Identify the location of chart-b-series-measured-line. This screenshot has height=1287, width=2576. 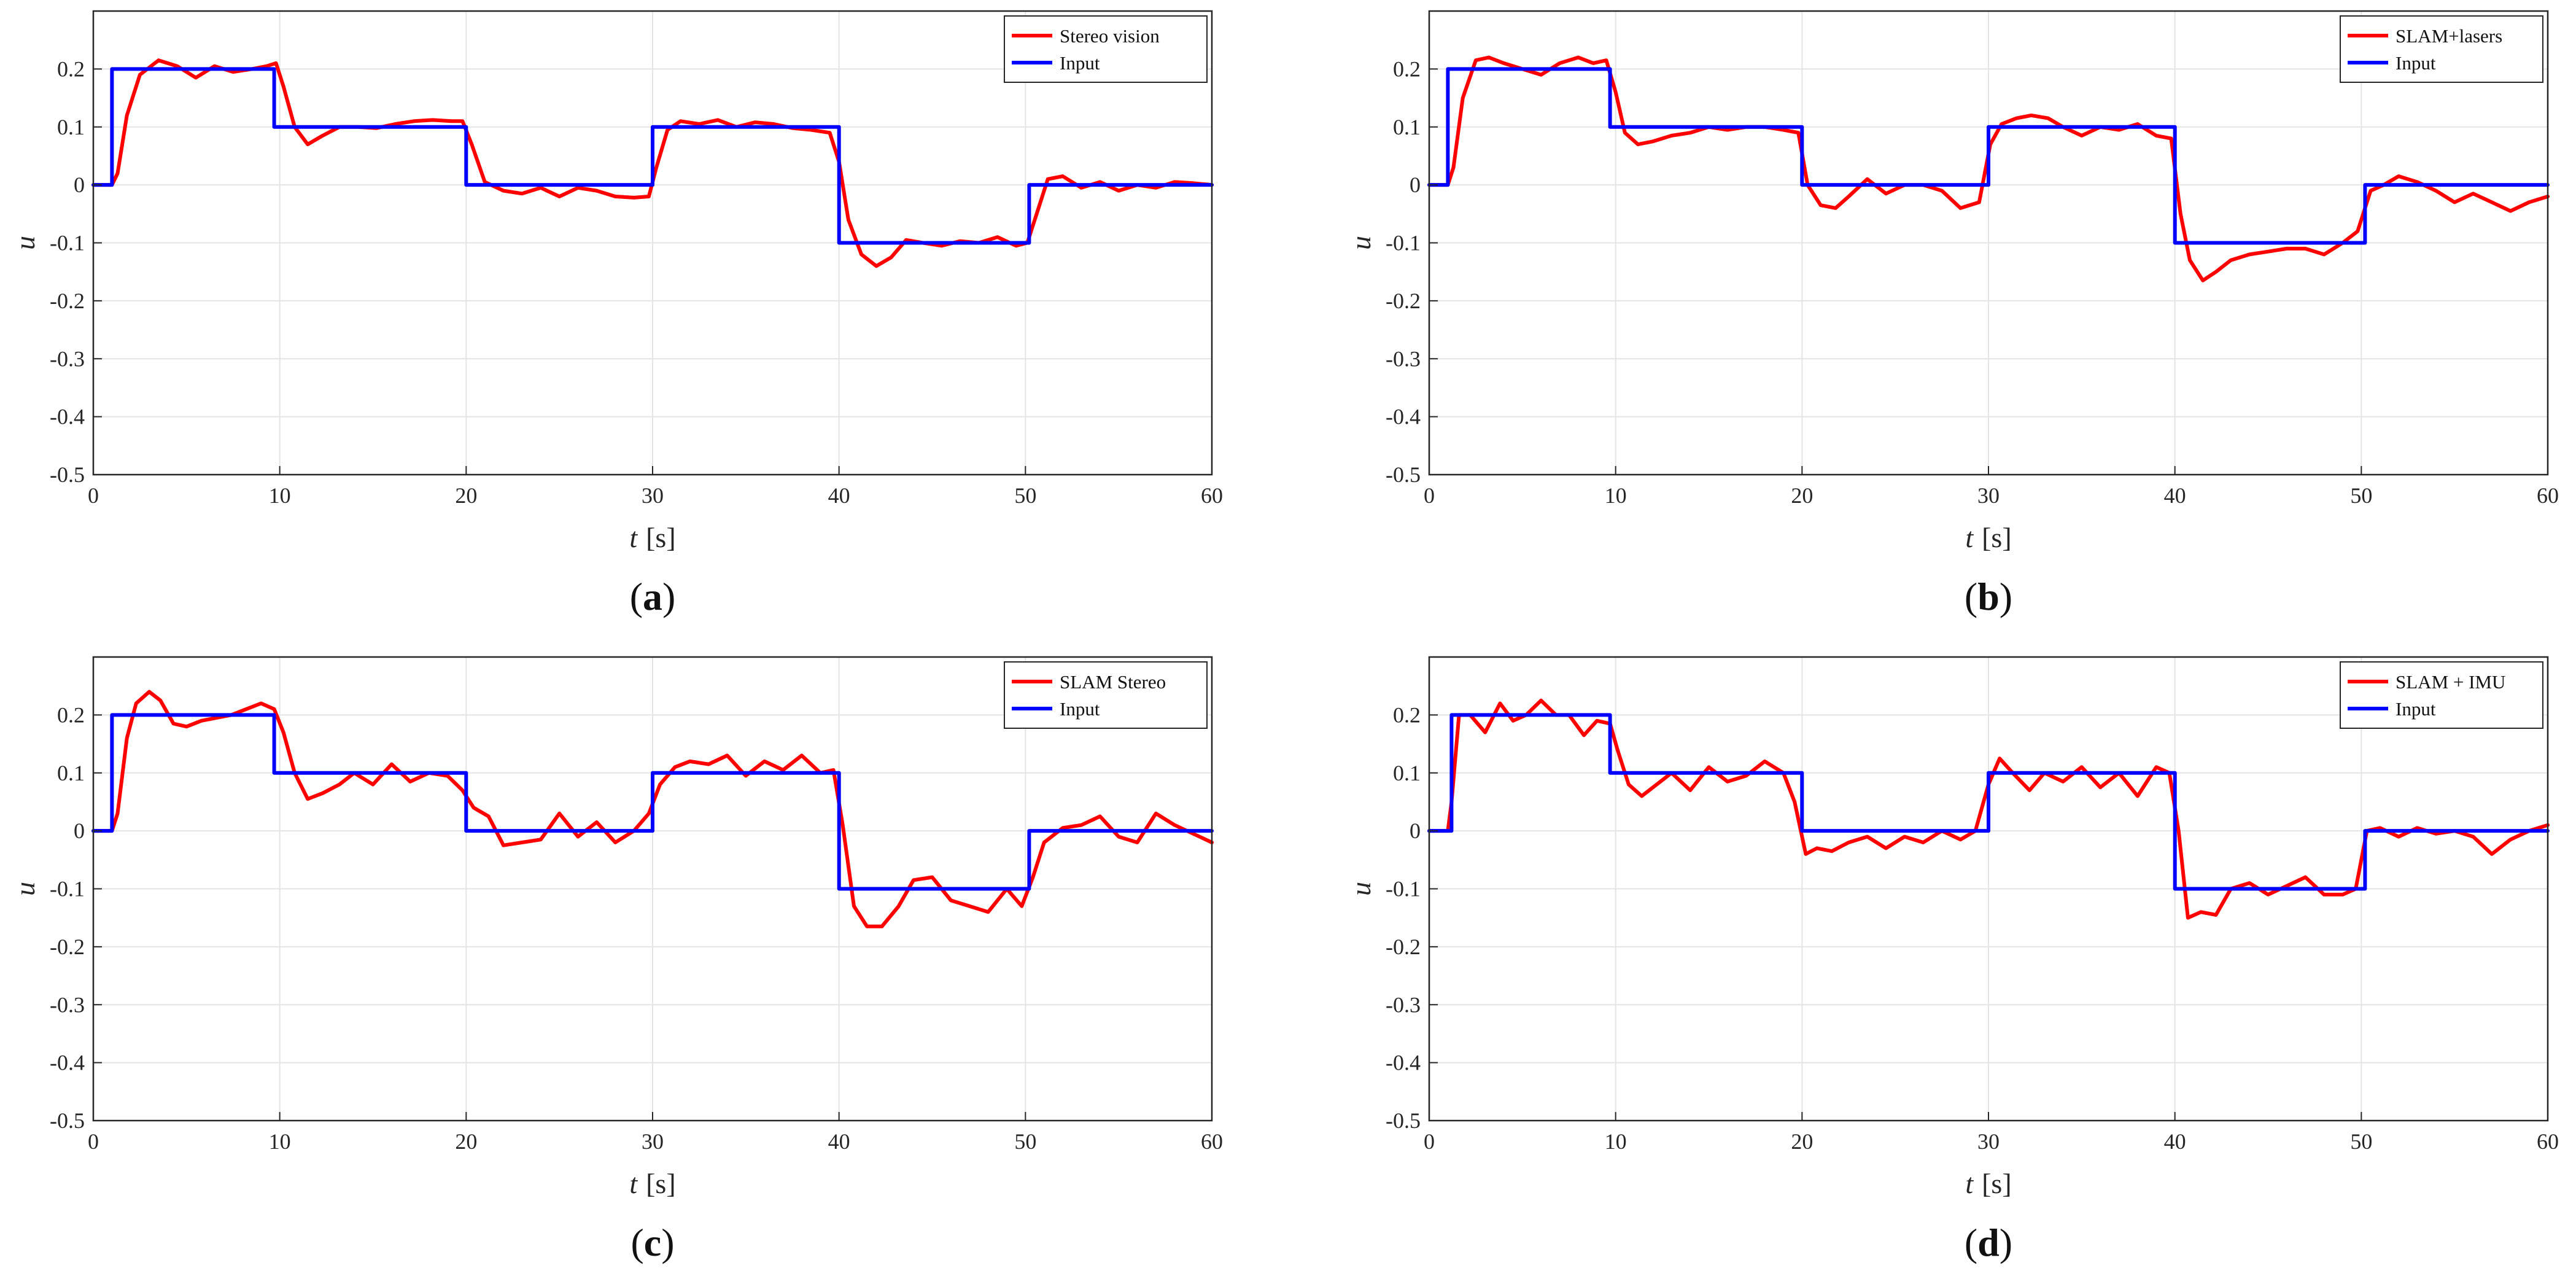
(1988, 169).